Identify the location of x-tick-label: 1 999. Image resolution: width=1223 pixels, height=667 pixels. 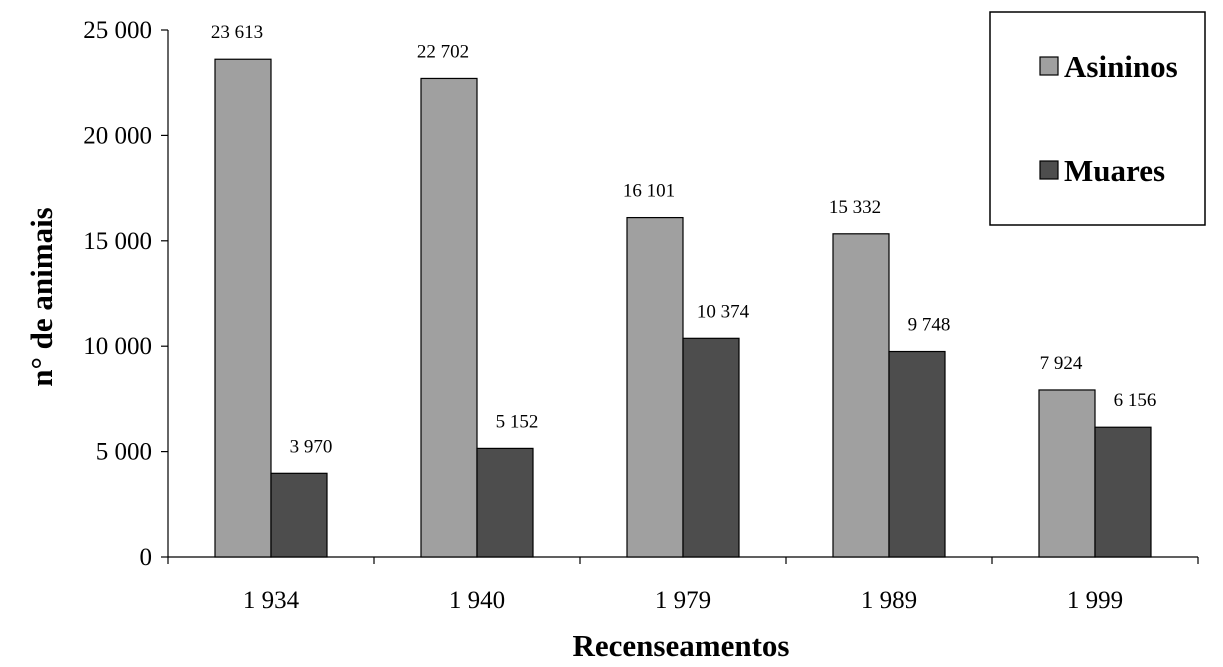
(1095, 600).